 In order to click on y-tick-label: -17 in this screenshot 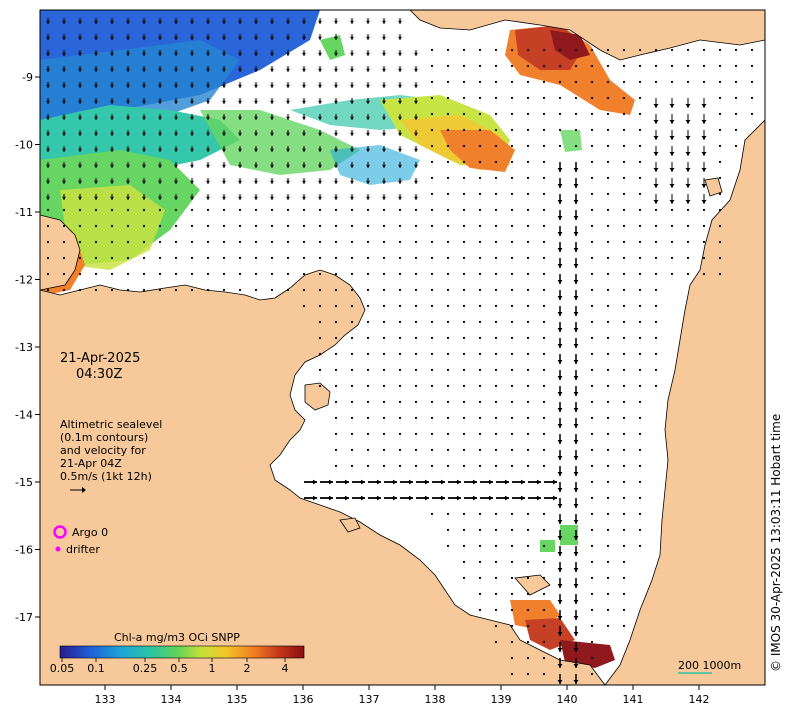, I will do `click(24, 617)`.